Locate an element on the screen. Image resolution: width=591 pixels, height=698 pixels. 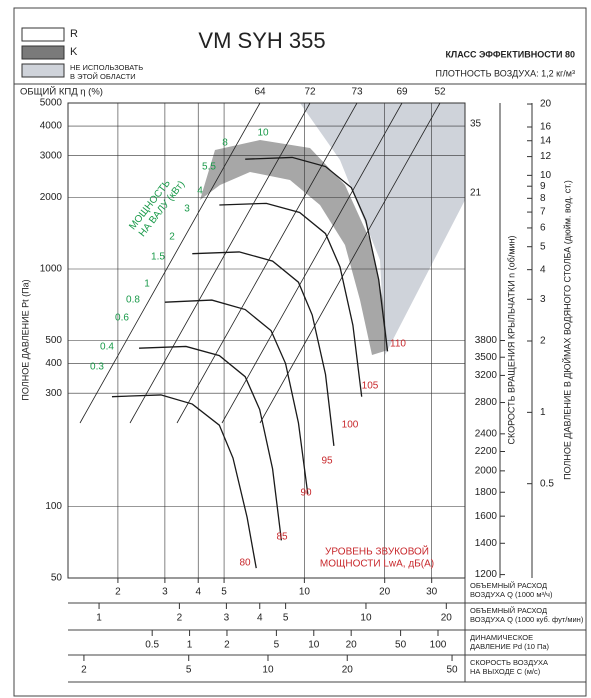
power-label: 1 is located at coordinates (147, 284).